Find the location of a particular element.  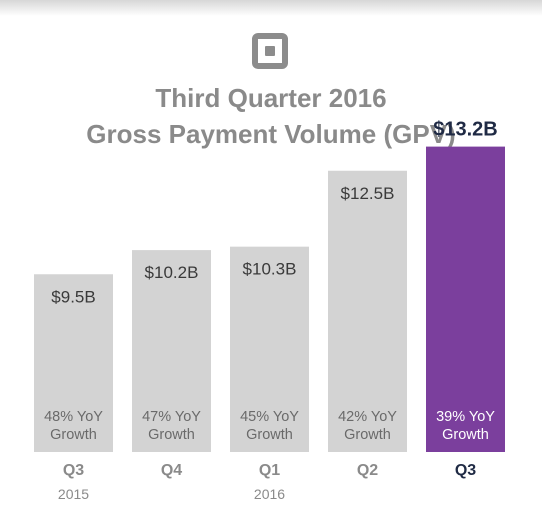

bar-value-label-5: $13.2B is located at coordinates (465, 130).